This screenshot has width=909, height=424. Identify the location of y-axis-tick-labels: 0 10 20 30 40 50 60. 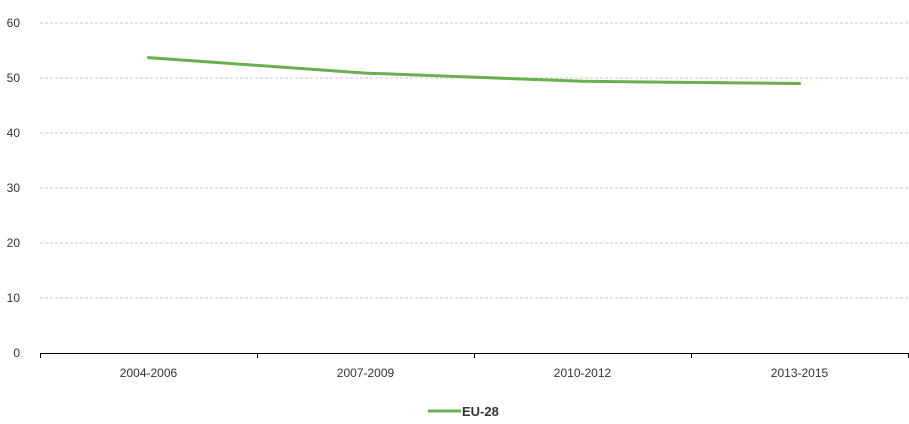
(14, 188).